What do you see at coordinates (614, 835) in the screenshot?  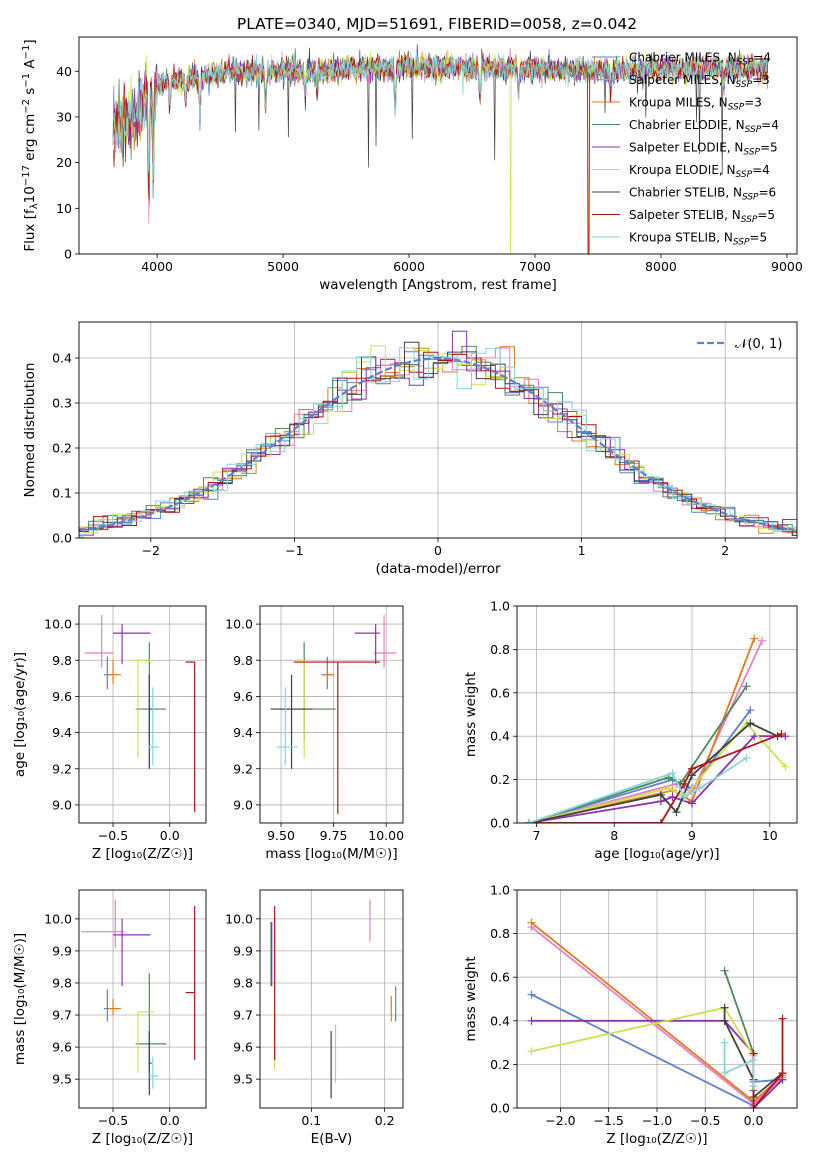 I see `x-tick-label: 8` at bounding box center [614, 835].